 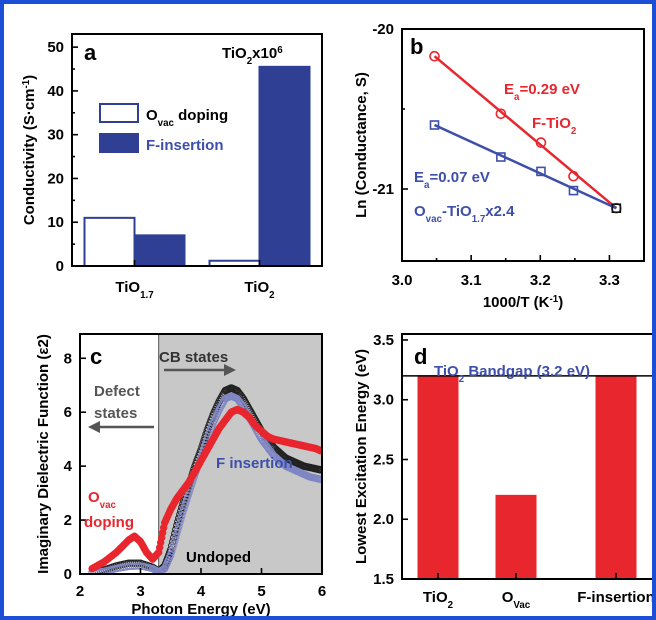 I want to click on x-tick-label: F-insertion, so click(x=614, y=597).